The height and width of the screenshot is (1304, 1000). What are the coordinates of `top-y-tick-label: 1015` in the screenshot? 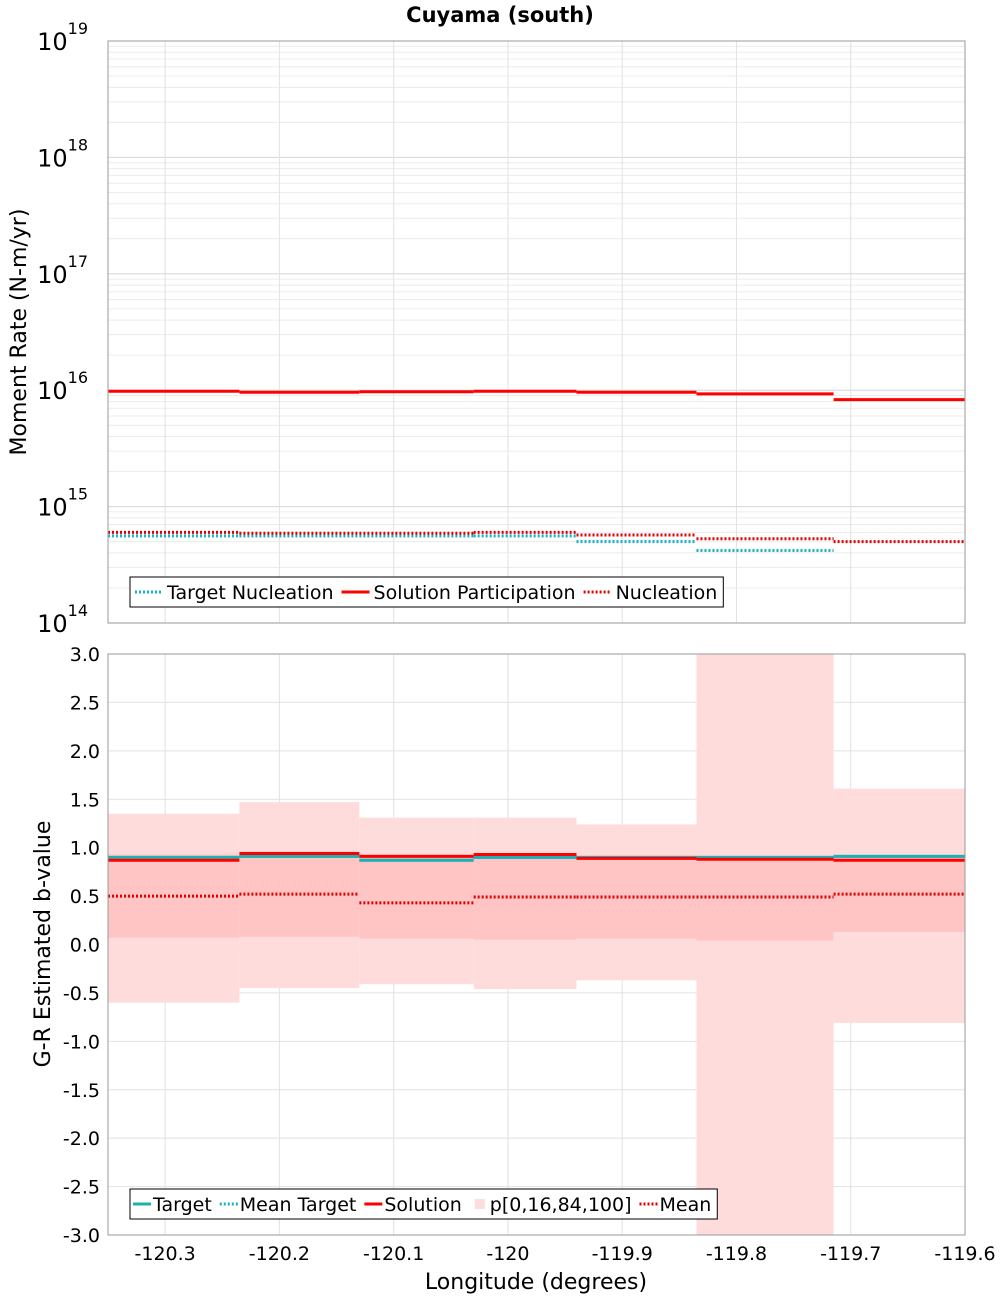 It's located at (62, 503).